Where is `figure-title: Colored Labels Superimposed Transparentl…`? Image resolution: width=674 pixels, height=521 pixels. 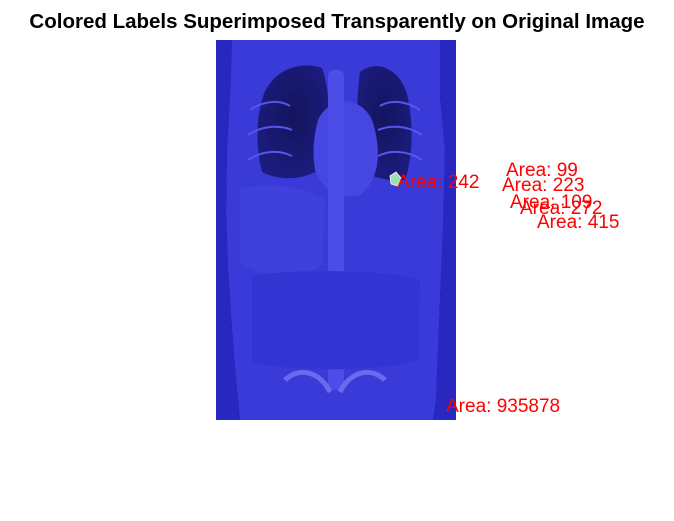
figure-title: Colored Labels Superimposed Transparentl… is located at coordinates (337, 21).